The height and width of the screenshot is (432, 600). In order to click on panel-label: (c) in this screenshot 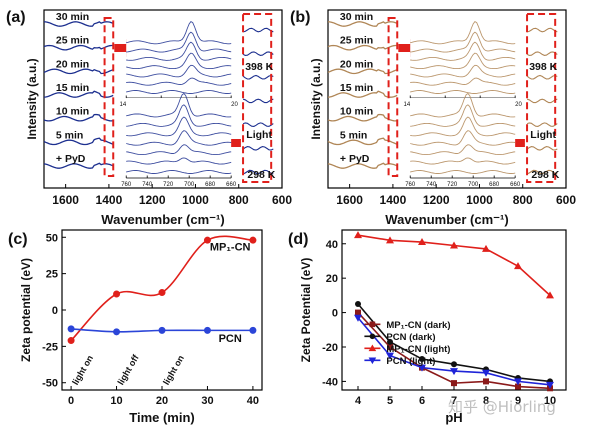, I will do `click(18, 239)`.